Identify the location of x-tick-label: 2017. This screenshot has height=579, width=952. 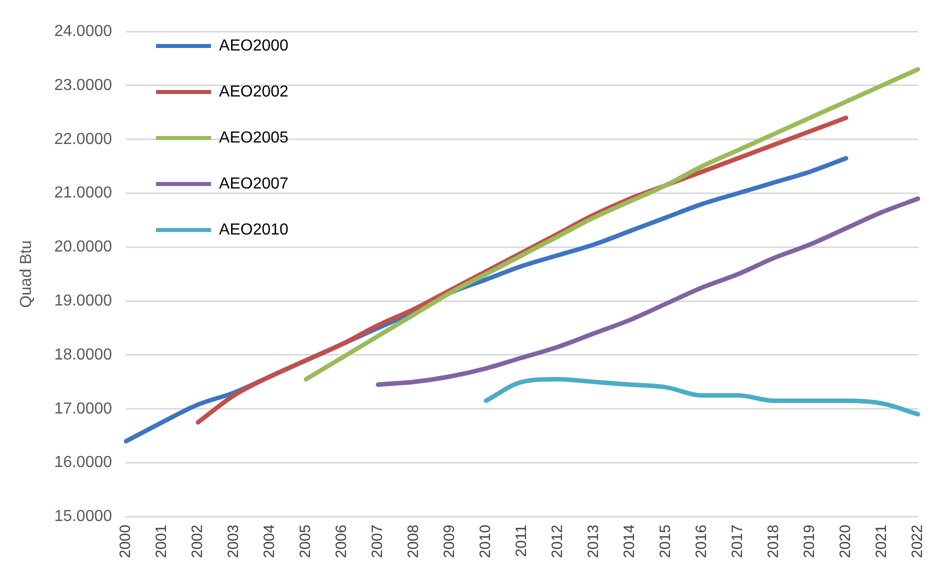
(737, 541).